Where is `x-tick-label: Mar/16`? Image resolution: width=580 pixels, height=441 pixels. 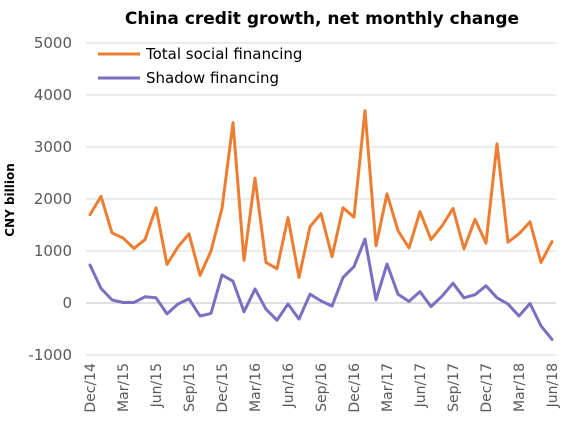
x-tick-label: Mar/16 is located at coordinates (256, 387).